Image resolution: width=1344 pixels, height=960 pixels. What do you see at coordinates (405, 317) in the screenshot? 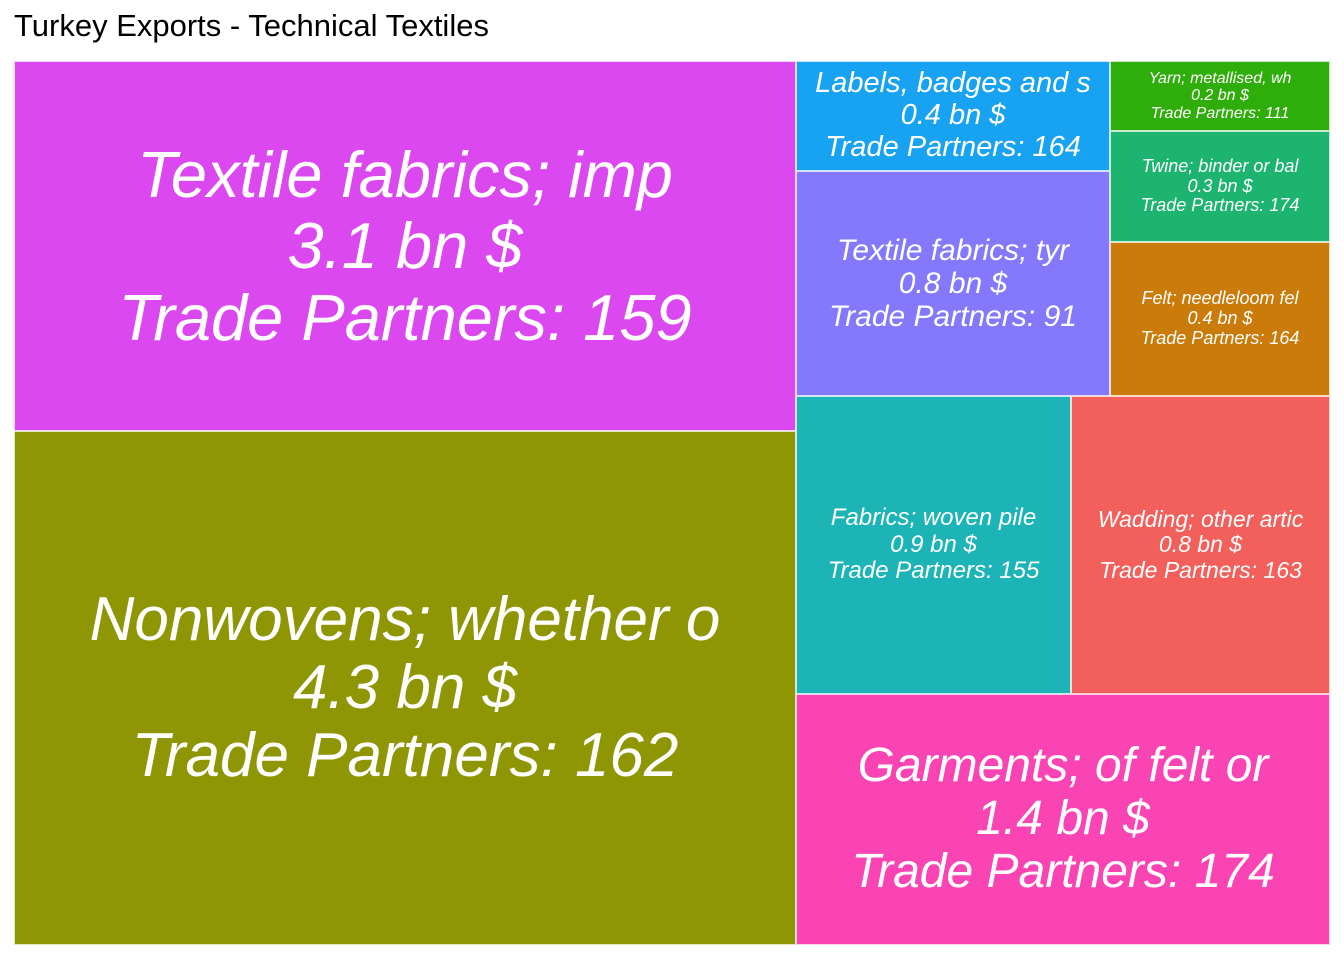
I see `tile-partners: Trade Partners: 159` at bounding box center [405, 317].